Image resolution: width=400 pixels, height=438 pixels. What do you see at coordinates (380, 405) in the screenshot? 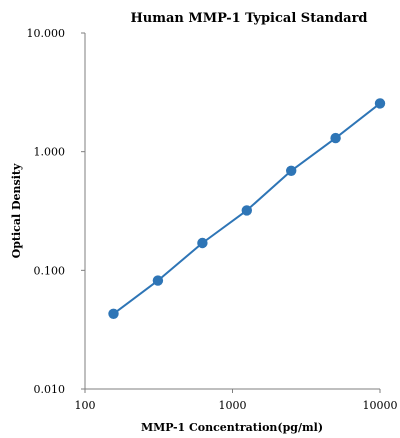
I see `x-tick-label: 10000` at bounding box center [380, 405].